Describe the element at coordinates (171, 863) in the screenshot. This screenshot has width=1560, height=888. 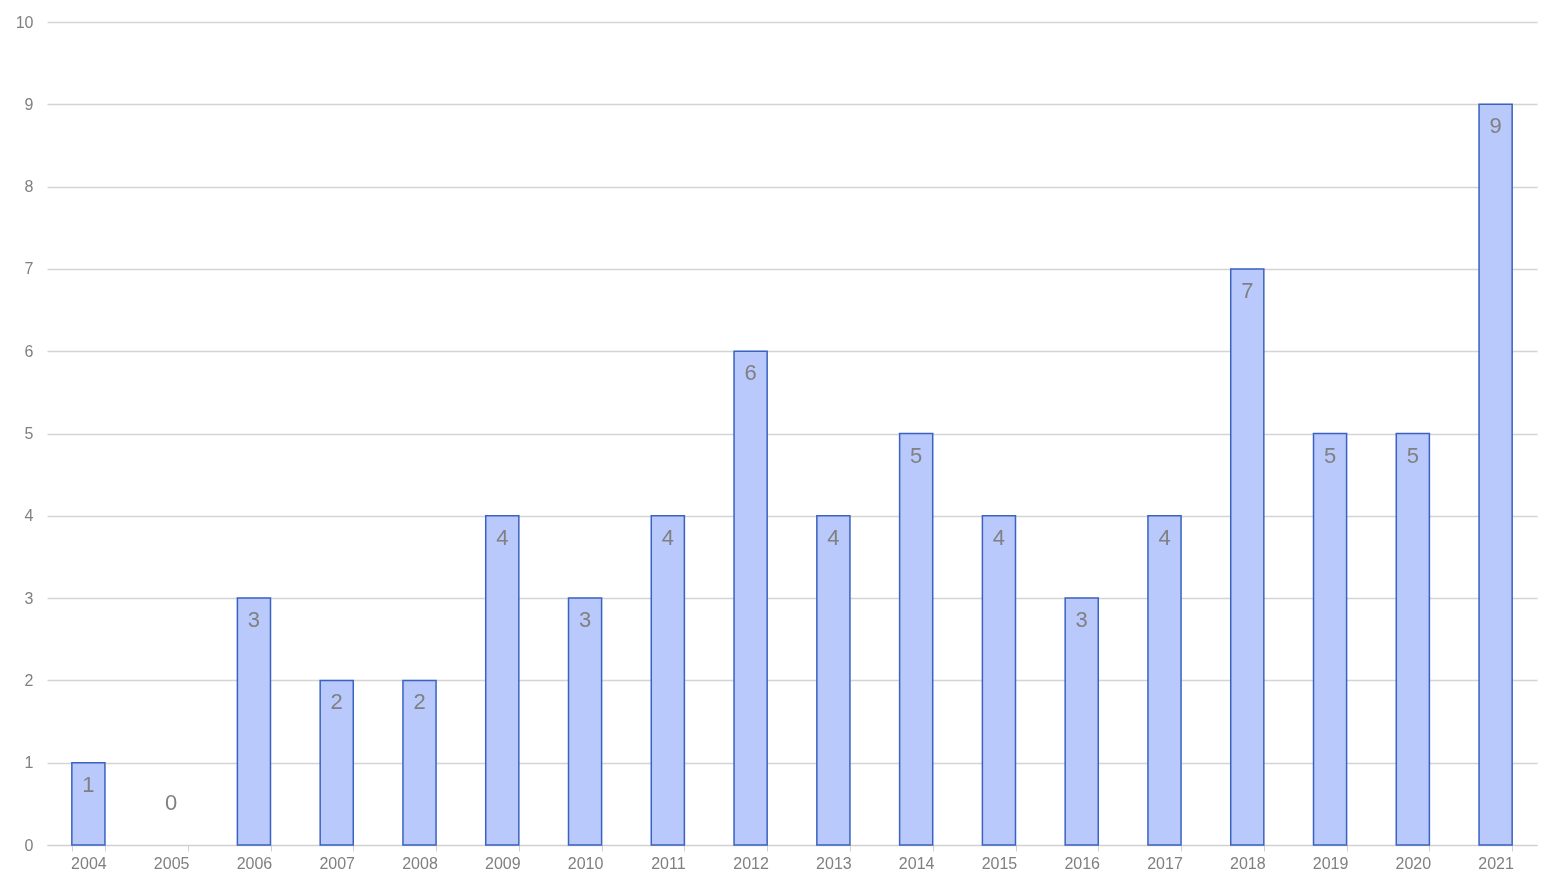
I see `x-tick-label: 2005` at that location.